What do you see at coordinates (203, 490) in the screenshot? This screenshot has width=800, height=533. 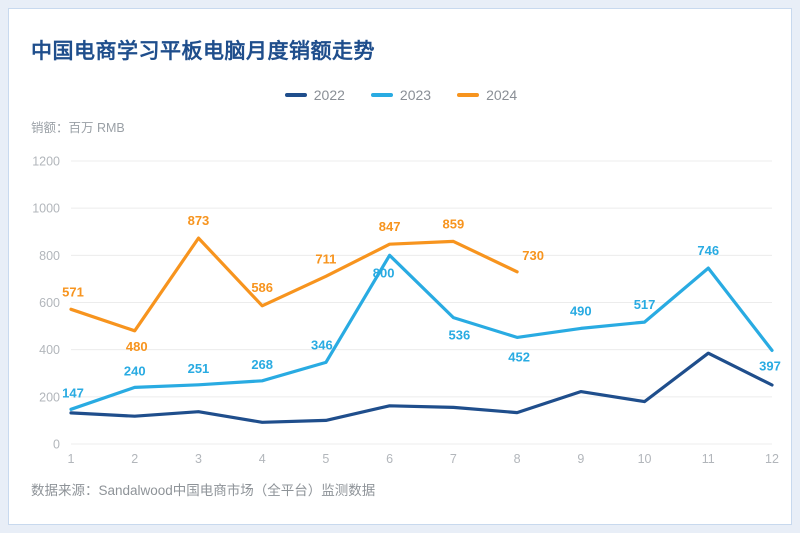 I see `data-source-footer: 数据来源：Sandalwood中国电商市场（全平台）监测数据` at bounding box center [203, 490].